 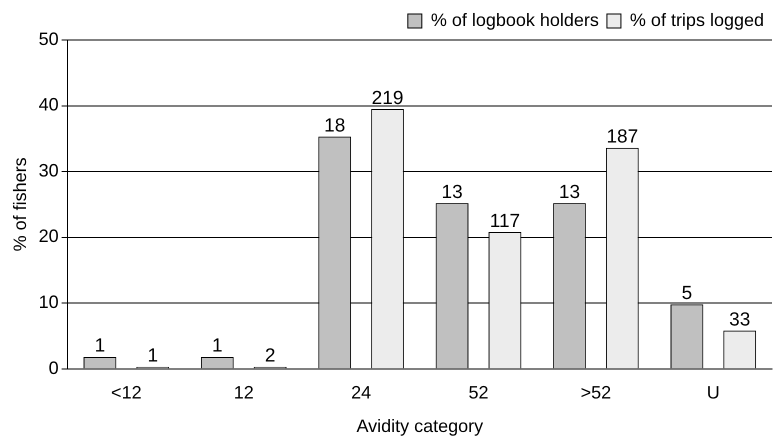 I want to click on x-tick-label: 12, so click(x=244, y=392).